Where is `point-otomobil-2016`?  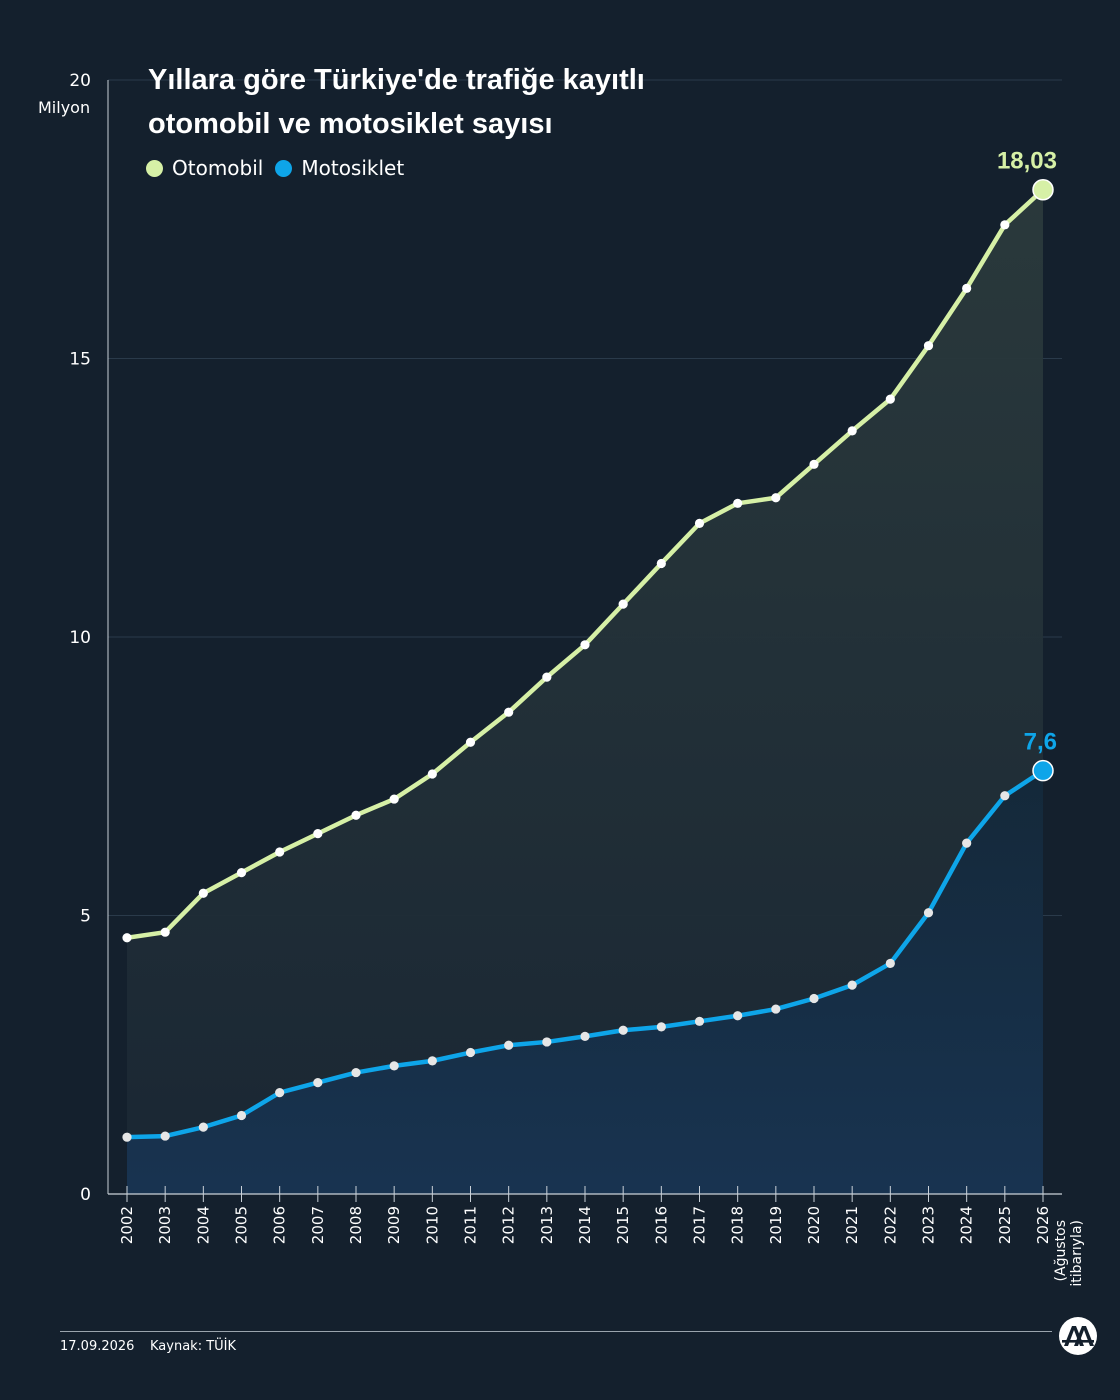
point-otomobil-2016 is located at coordinates (661, 563).